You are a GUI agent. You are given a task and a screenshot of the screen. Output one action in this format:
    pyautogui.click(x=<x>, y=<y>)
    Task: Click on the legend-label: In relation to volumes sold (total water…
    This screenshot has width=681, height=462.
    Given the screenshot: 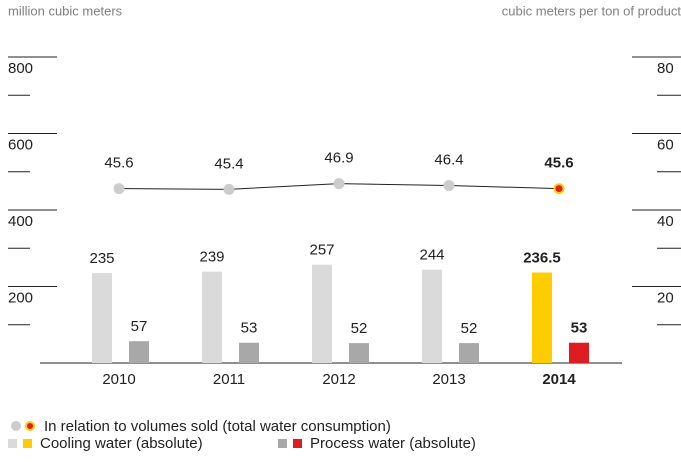 What is the action you would take?
    pyautogui.click(x=217, y=426)
    